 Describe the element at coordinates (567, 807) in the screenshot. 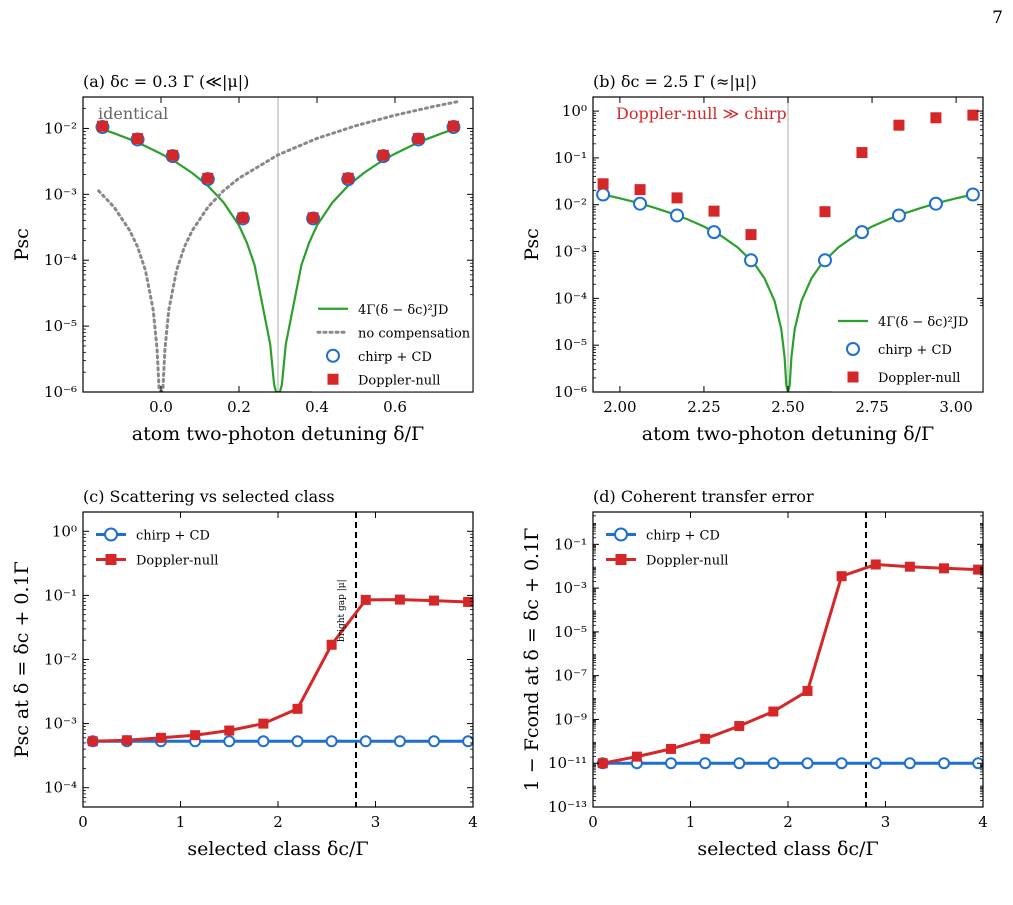

I see `y-tick-label: 10⁻¹³` at that location.